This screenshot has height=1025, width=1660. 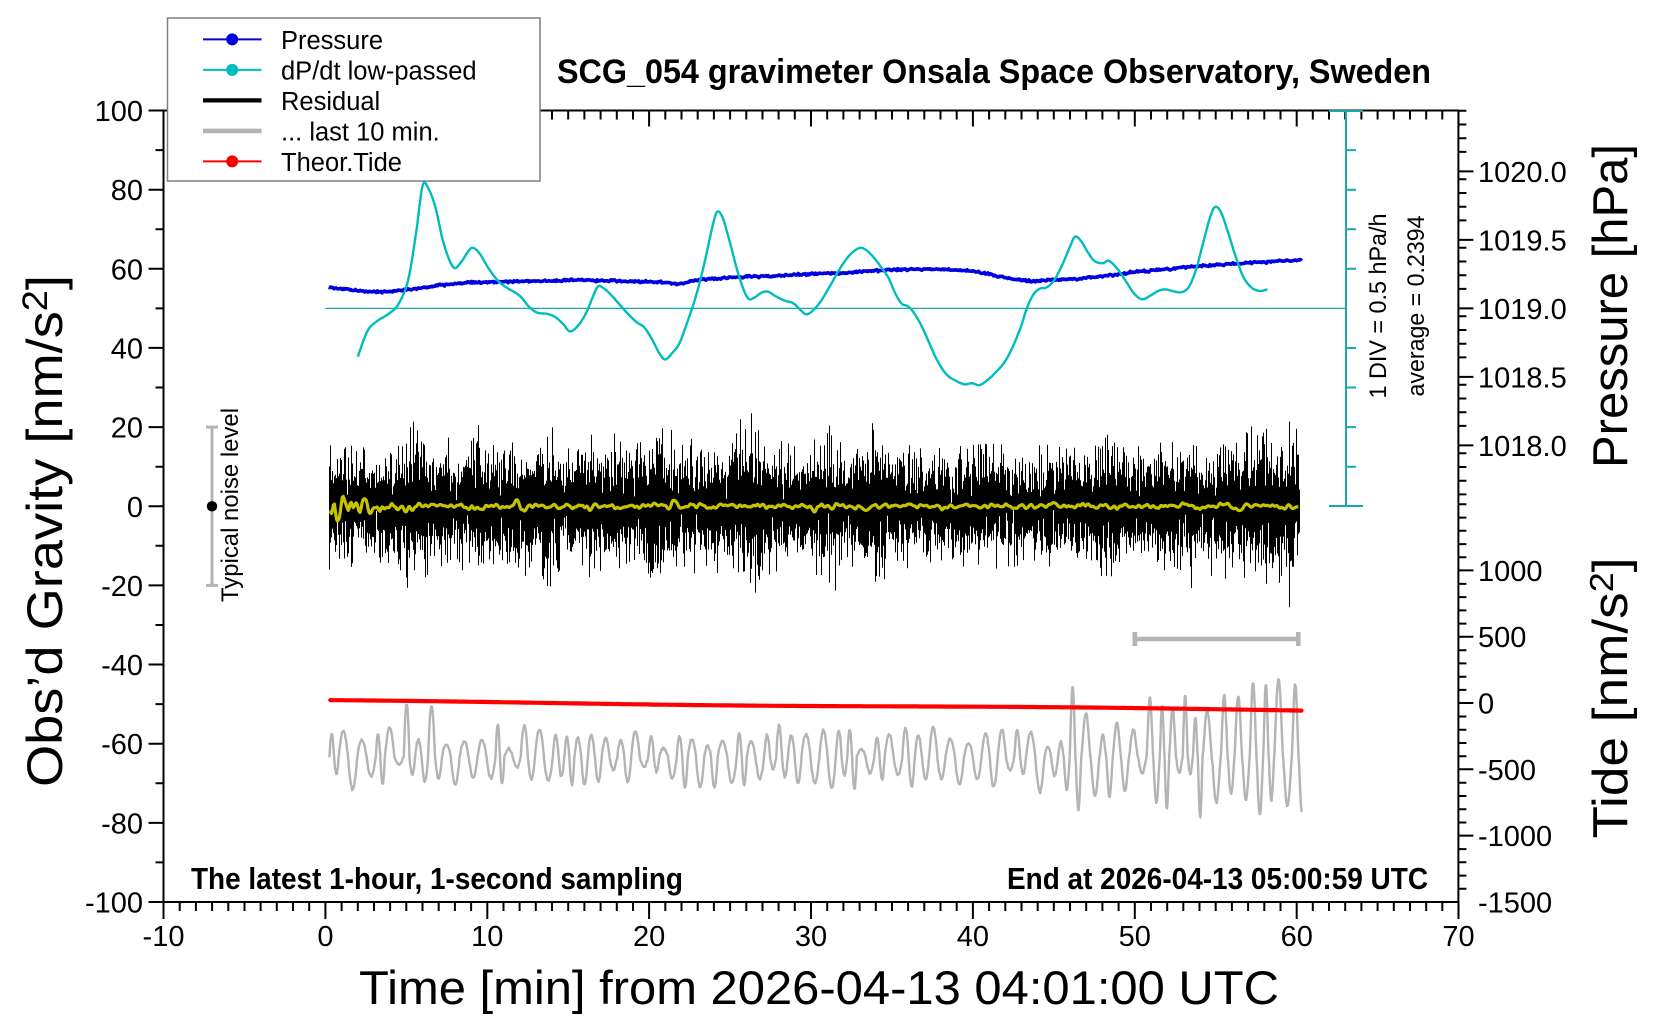 What do you see at coordinates (1135, 937) in the screenshot?
I see `svg-text: 50` at bounding box center [1135, 937].